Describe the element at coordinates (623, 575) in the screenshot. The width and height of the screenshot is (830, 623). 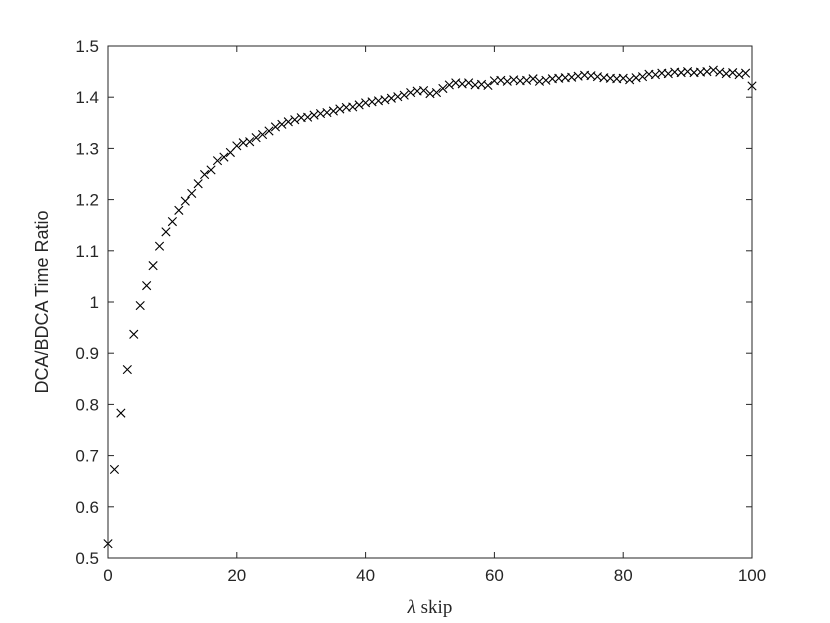
I see `x-tick-label: 80` at that location.